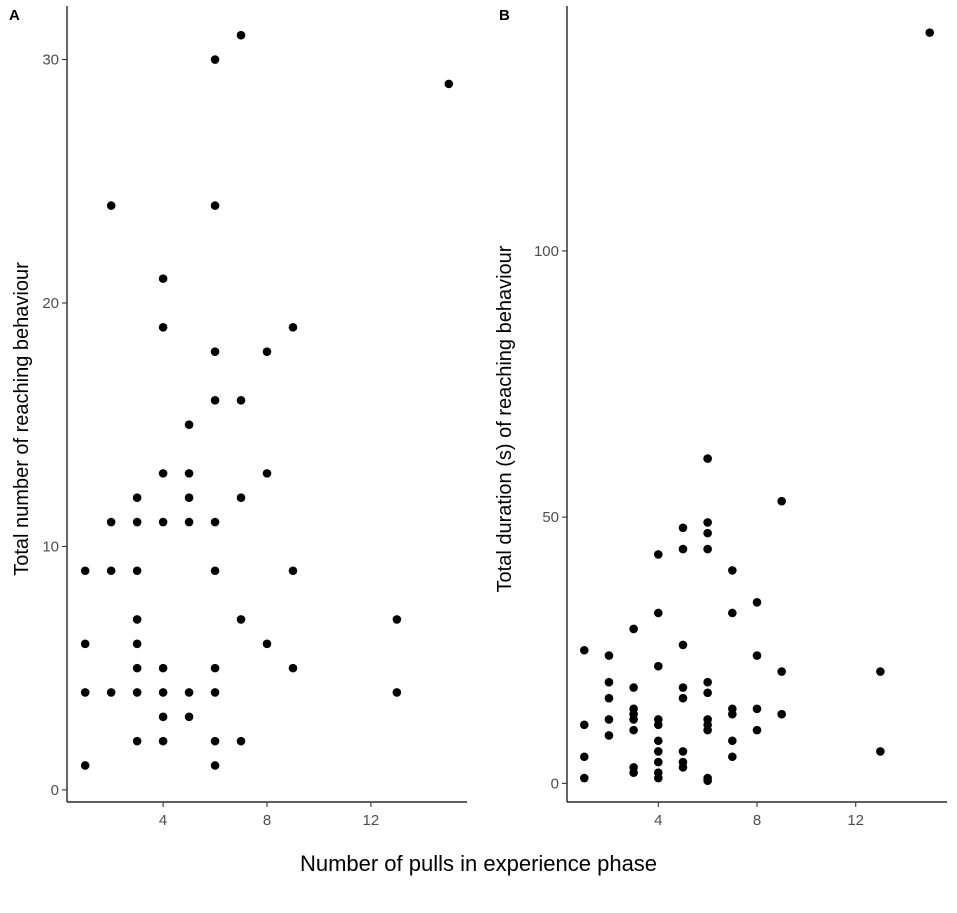 The image size is (957, 913). What do you see at coordinates (14, 15) in the screenshot?
I see `panel-letter: A` at bounding box center [14, 15].